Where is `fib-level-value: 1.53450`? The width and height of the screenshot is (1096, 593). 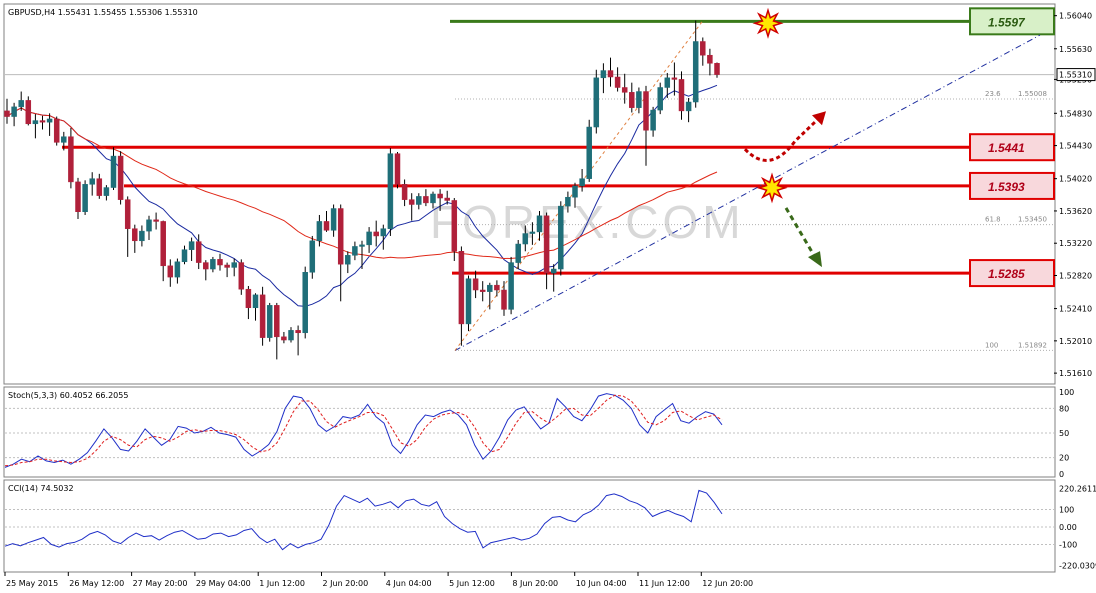
fib-level-value: 1.53450 is located at coordinates (1032, 220).